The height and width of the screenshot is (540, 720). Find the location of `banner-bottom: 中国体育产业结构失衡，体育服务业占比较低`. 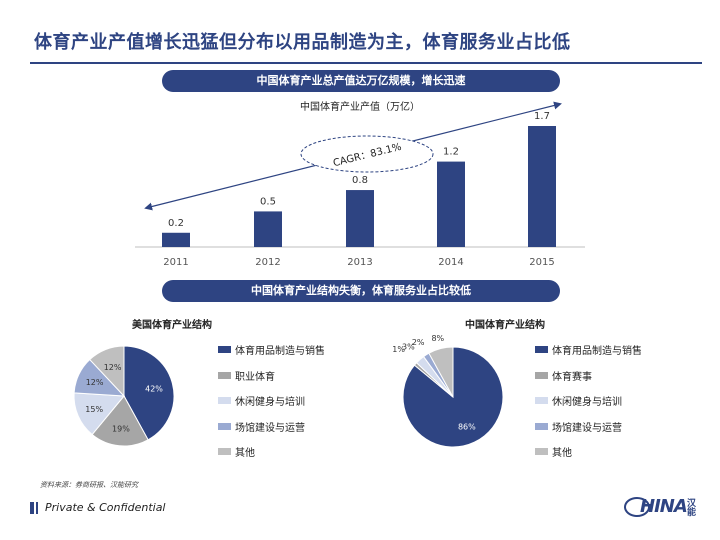

banner-bottom: 中国体育产业结构失衡，体育服务业占比较低 is located at coordinates (361, 291).